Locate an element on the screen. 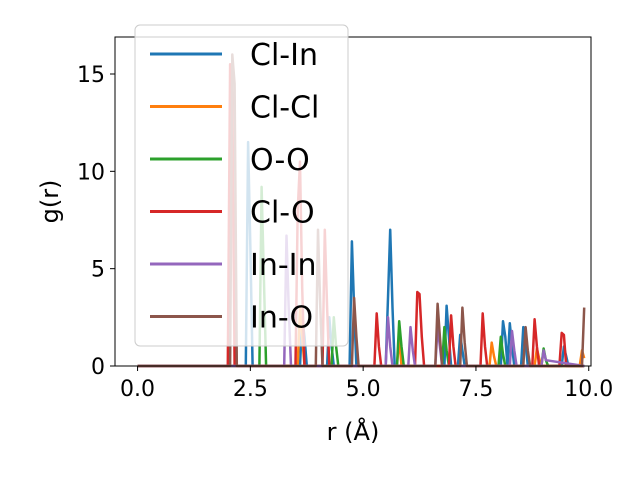 Image resolution: width=640 pixels, height=480 pixels. x-tick-label: 7.5 is located at coordinates (475, 389).